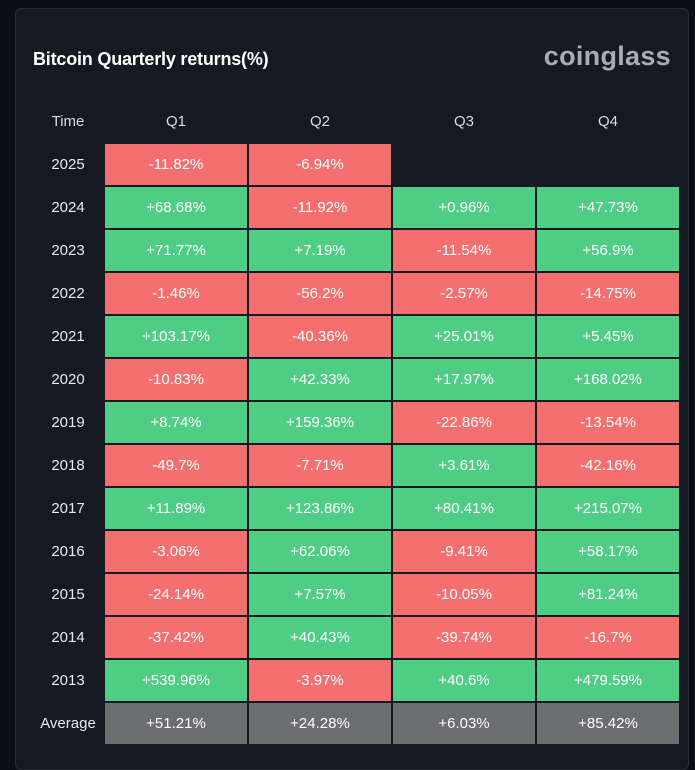  I want to click on year-label: 2020, so click(68, 379).